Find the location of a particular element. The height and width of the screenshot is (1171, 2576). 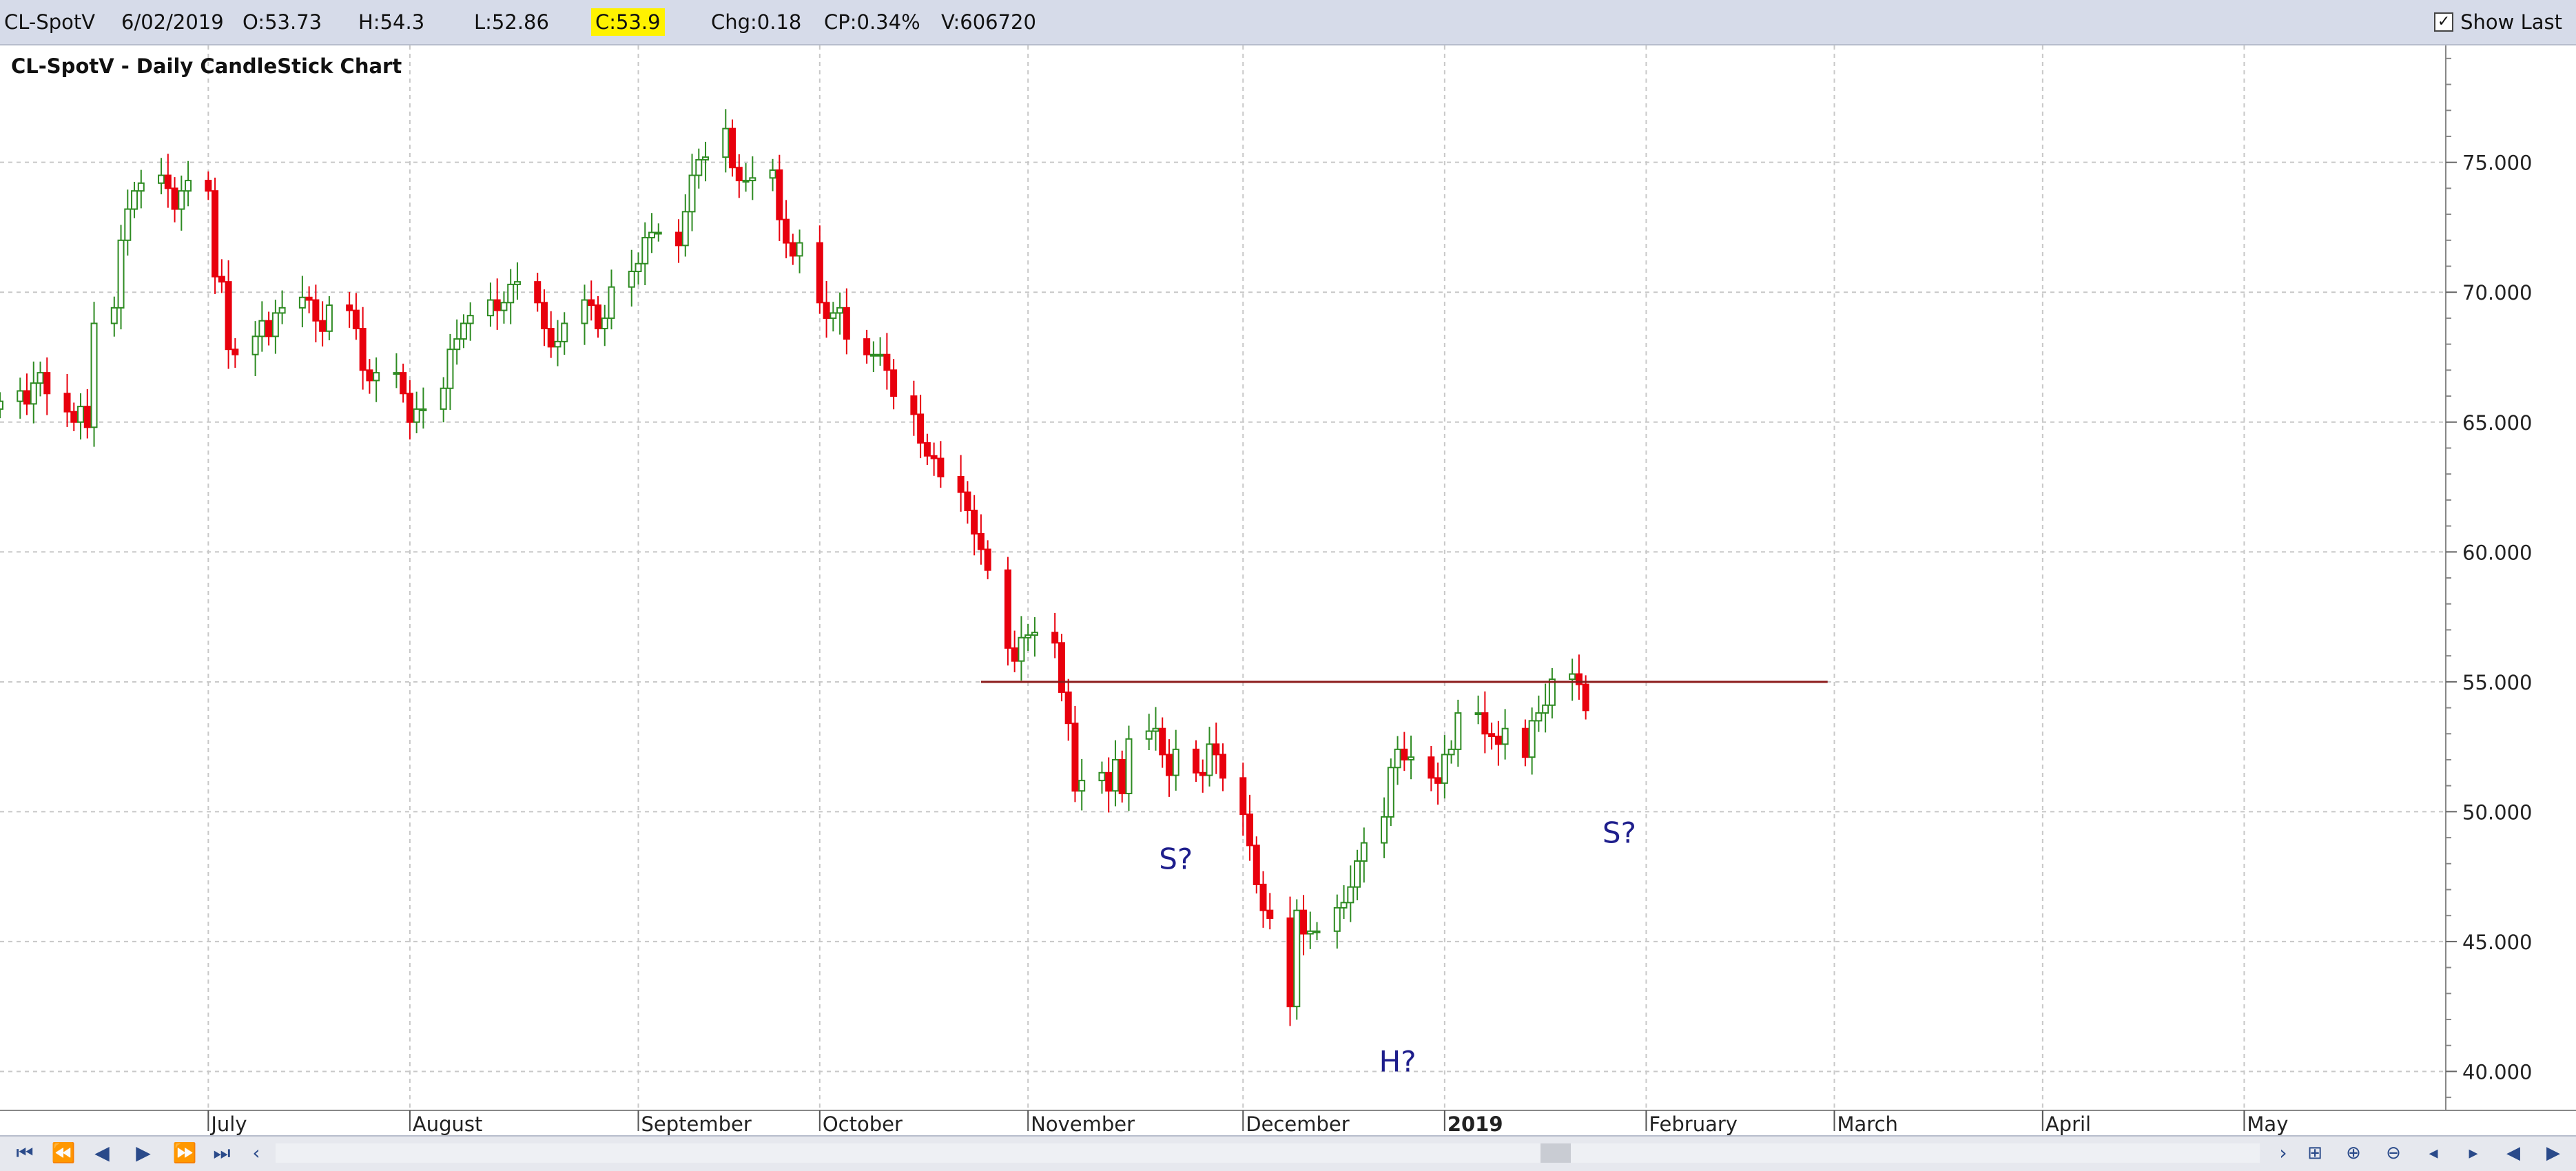

x-tick-label: August is located at coordinates (448, 1123).